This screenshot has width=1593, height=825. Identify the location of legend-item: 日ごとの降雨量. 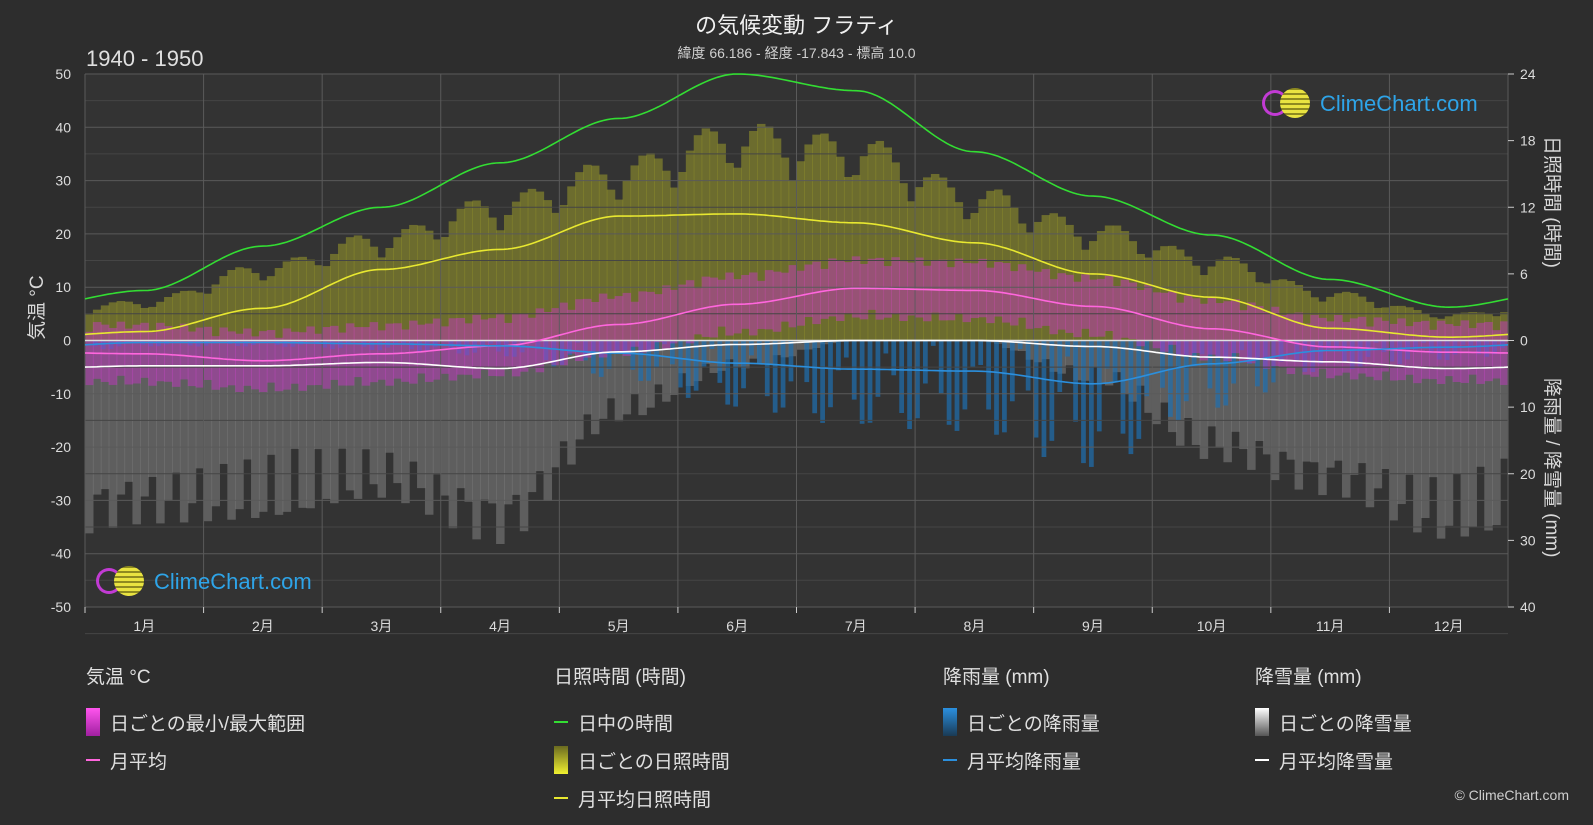
(1021, 722).